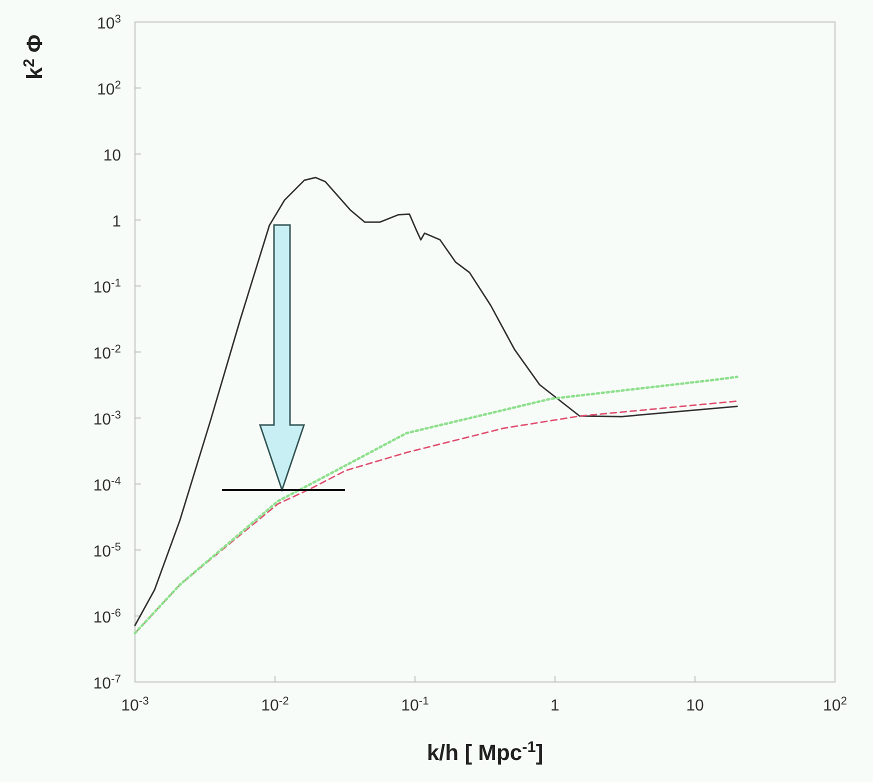 The image size is (873, 782). I want to click on x-tick-label: 10$^{2}$, so click(835, 704).